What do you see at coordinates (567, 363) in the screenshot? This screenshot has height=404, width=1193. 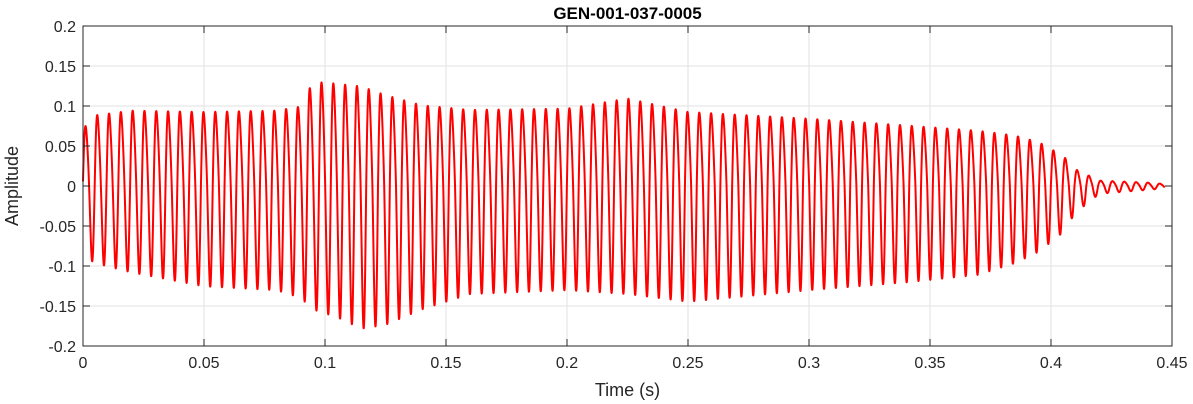 I see `x-tick-label: 0.2` at bounding box center [567, 363].